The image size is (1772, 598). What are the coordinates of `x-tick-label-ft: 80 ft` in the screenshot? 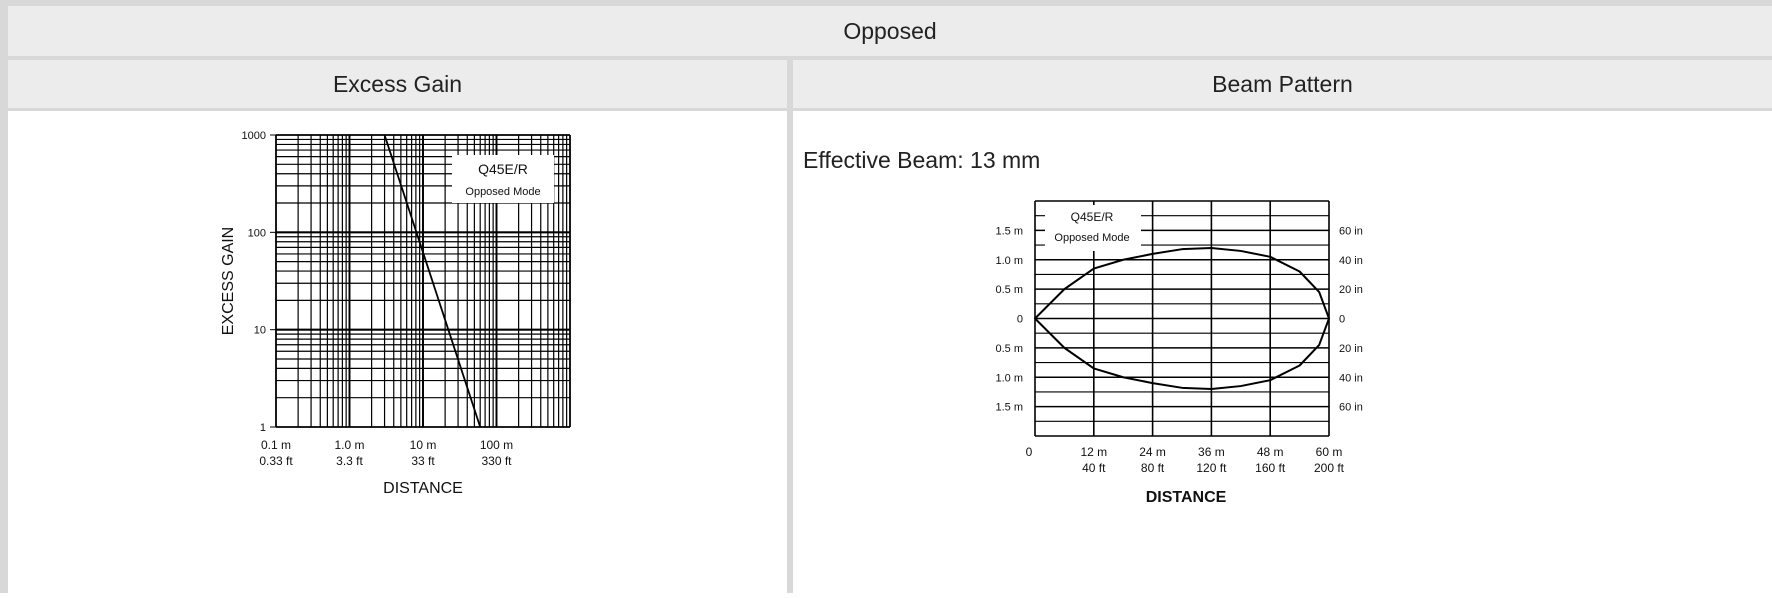 It's located at (1153, 468).